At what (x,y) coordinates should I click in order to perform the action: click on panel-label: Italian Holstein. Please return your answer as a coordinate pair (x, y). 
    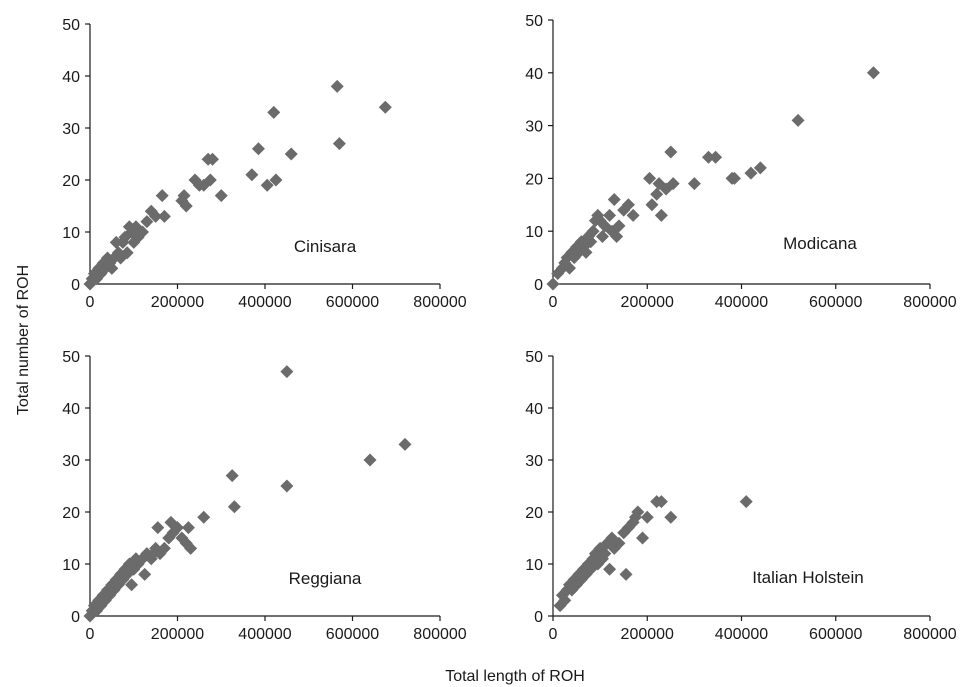
    Looking at the image, I should click on (808, 577).